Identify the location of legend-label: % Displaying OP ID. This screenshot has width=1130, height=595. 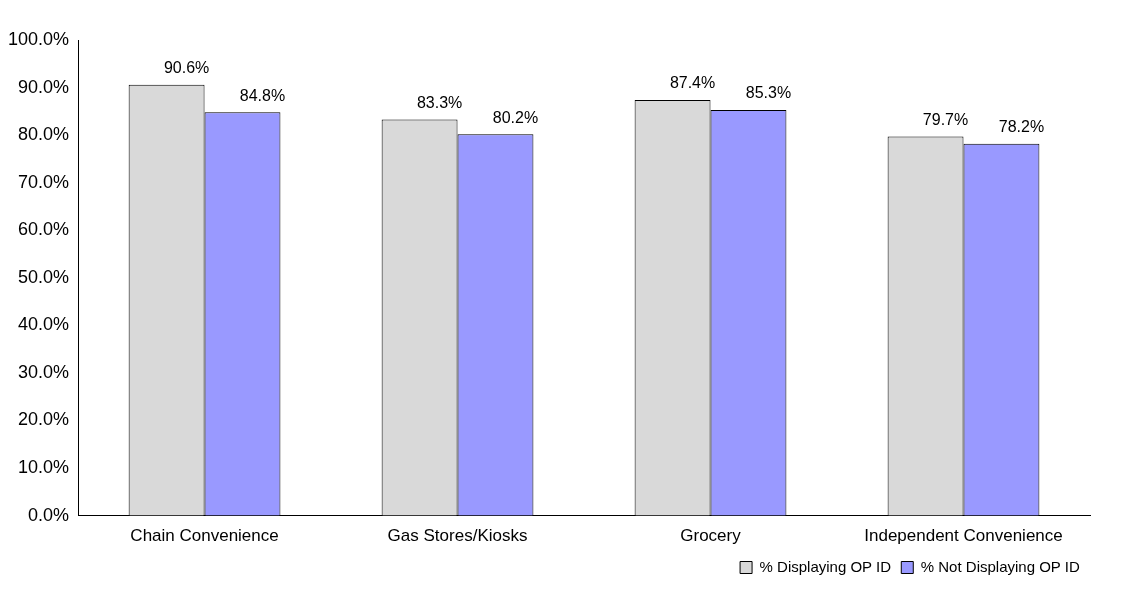
(825, 566).